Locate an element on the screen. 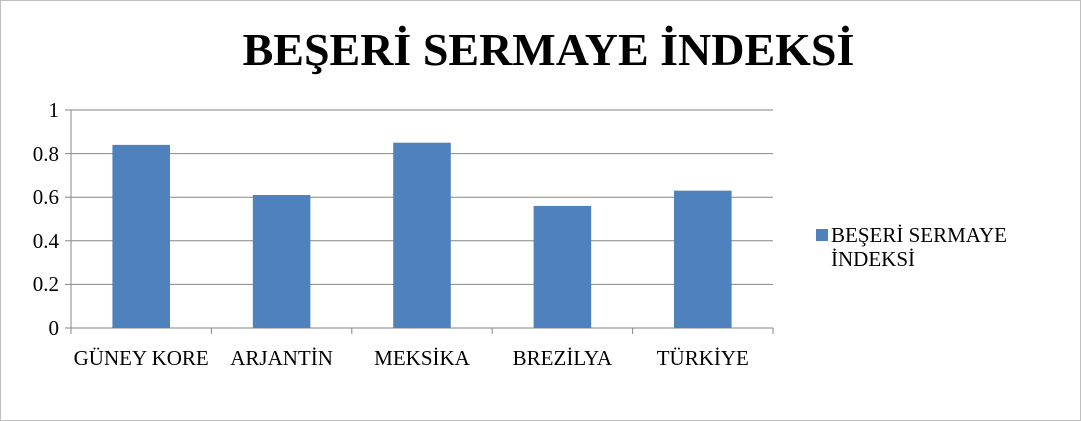  legend-swatch is located at coordinates (822, 235).